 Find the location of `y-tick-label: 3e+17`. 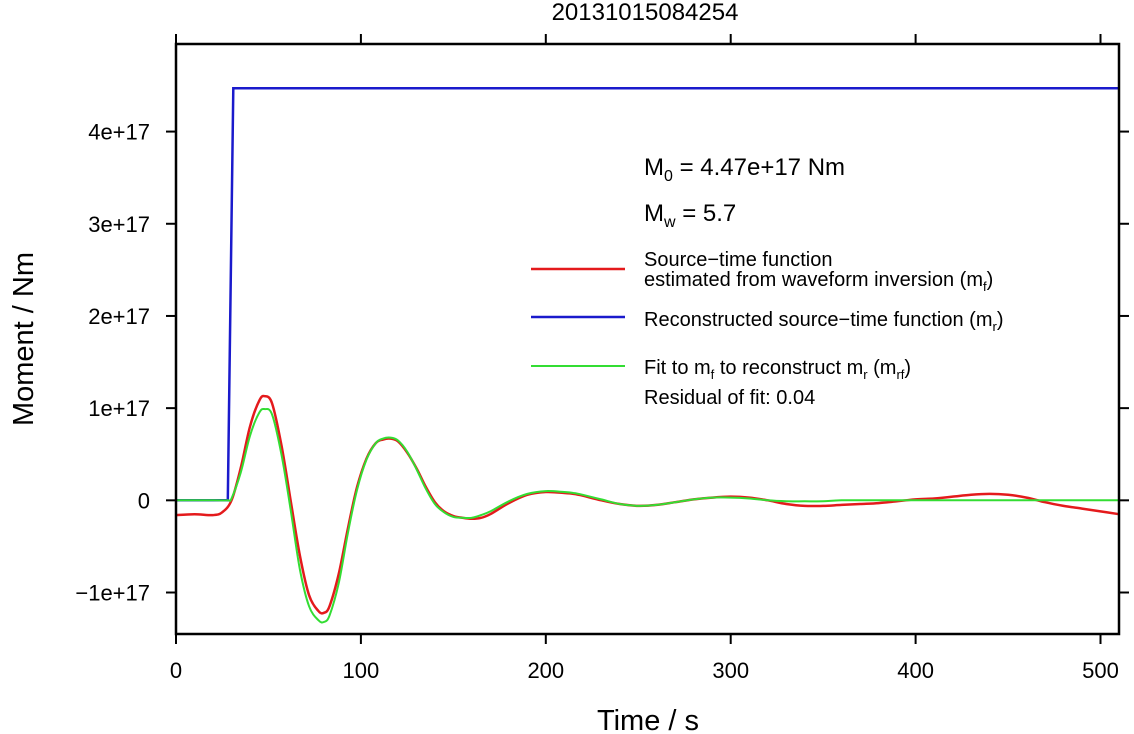

y-tick-label: 3e+17 is located at coordinates (119, 224).